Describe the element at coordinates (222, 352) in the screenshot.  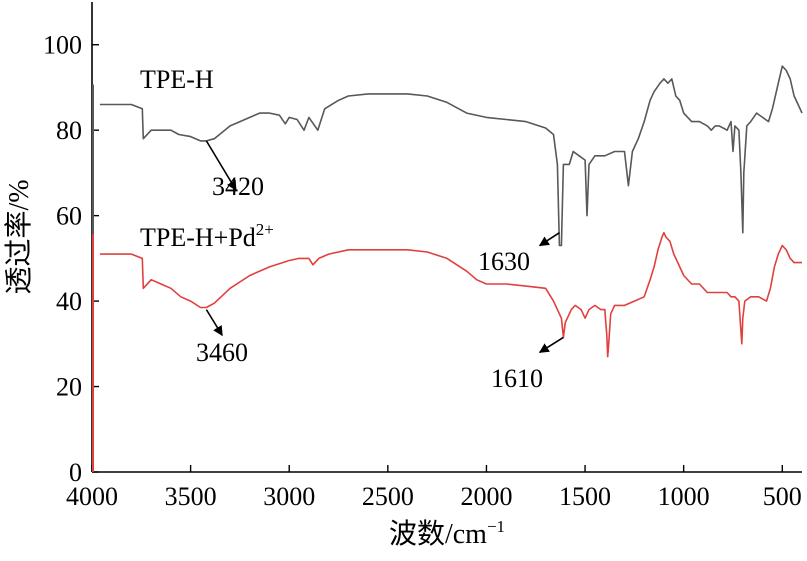
I see `annotation-label: 3460` at that location.